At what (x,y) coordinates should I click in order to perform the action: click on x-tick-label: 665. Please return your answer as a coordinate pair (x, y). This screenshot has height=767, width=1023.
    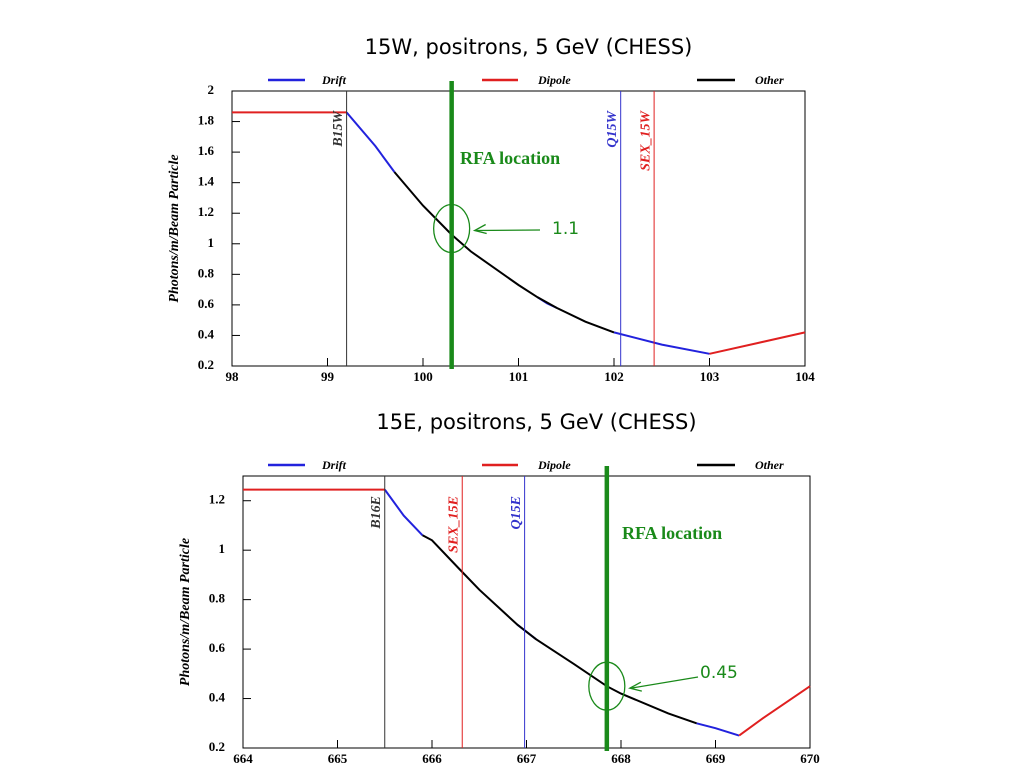
    Looking at the image, I should click on (338, 758).